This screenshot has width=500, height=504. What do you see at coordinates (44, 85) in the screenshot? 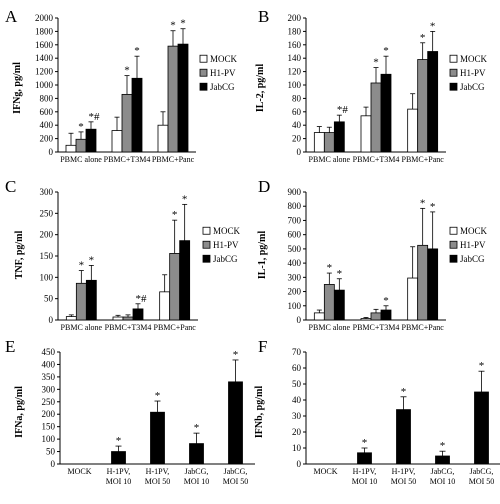
I see `y-tick-label: 1000` at bounding box center [44, 85].